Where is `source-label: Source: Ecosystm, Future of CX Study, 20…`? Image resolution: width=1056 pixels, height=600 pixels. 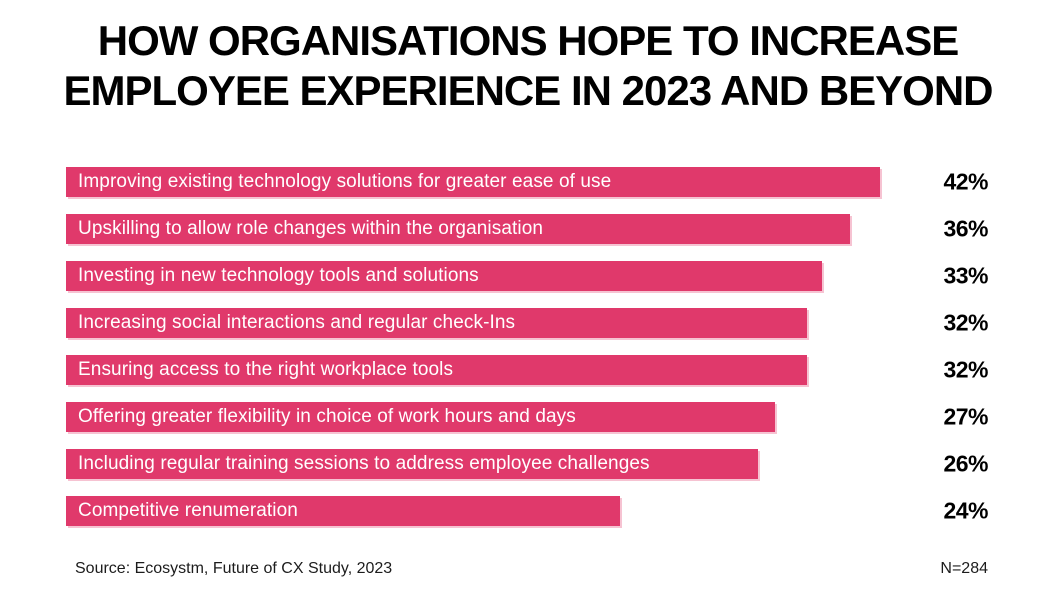
source-label: Source: Ecosystm, Future of CX Study, 20… is located at coordinates (234, 568).